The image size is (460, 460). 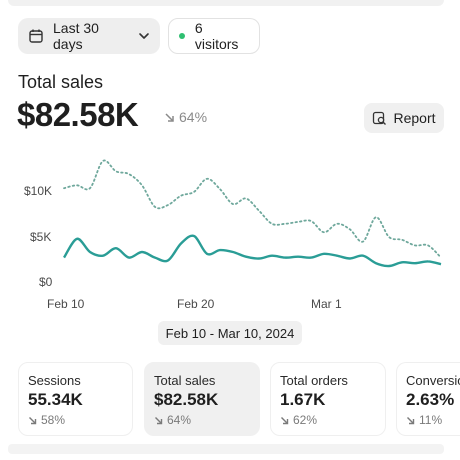 I want to click on live-dot-icon, so click(x=182, y=36).